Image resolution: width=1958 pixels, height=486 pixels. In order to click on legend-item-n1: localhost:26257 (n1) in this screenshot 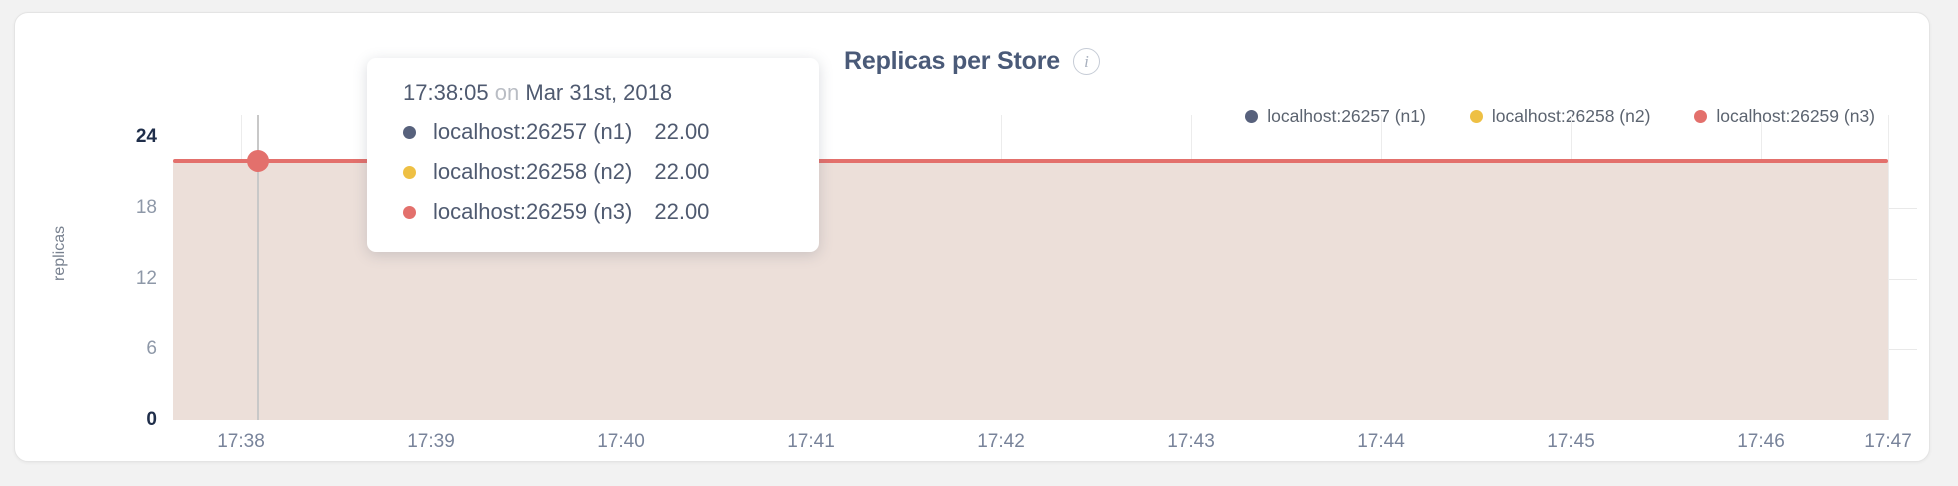, I will do `click(1335, 116)`.